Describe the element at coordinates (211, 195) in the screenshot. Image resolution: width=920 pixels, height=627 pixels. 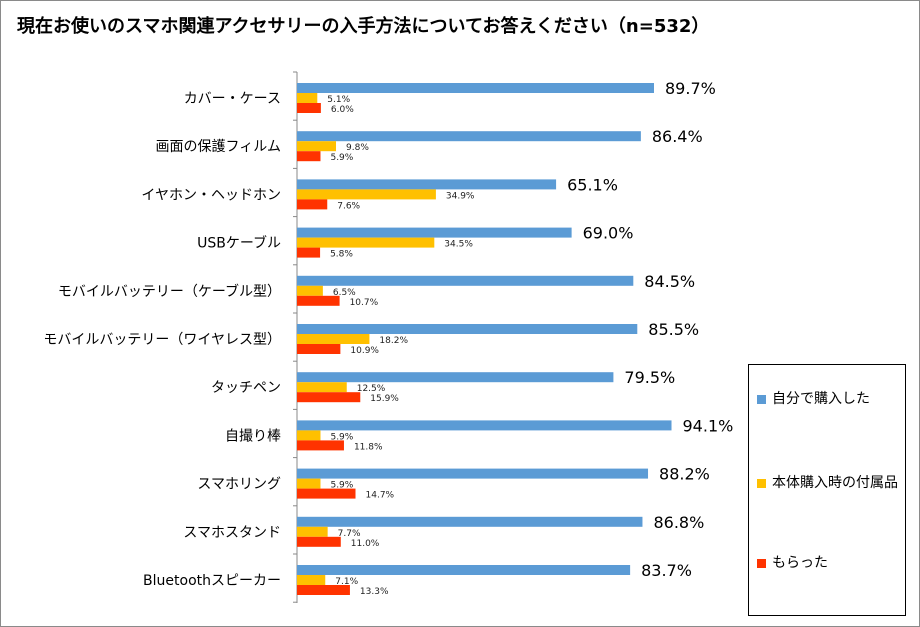
I see `category-label: イヤホン・ヘッドホン` at that location.